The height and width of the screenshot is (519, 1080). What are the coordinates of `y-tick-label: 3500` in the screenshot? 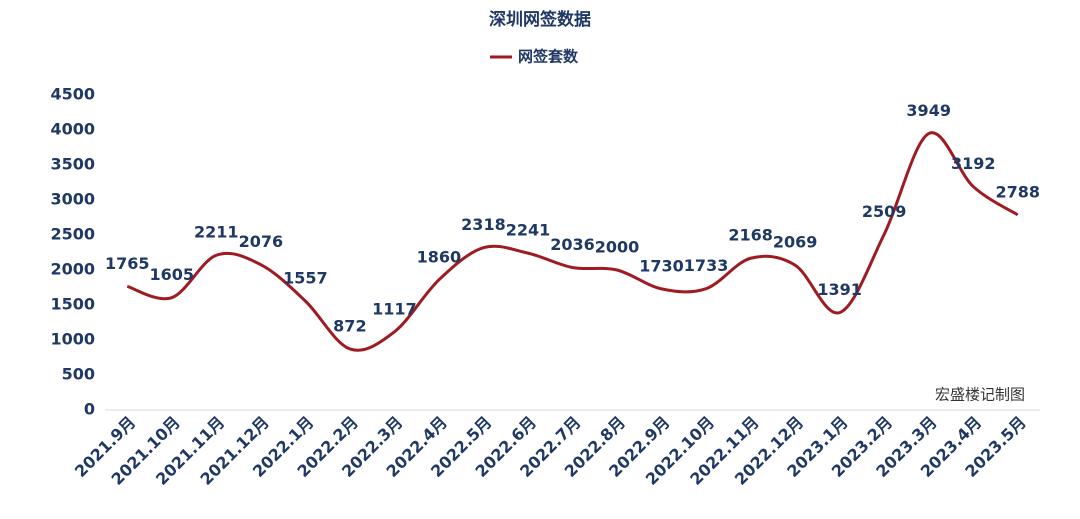 It's located at (72, 164).